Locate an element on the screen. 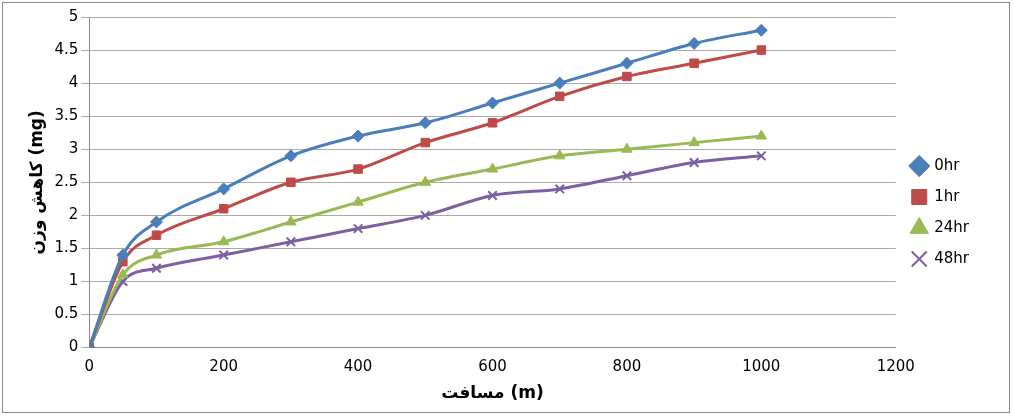 This screenshot has height=417, width=1014. y-tick-label: 3 is located at coordinates (73, 148).